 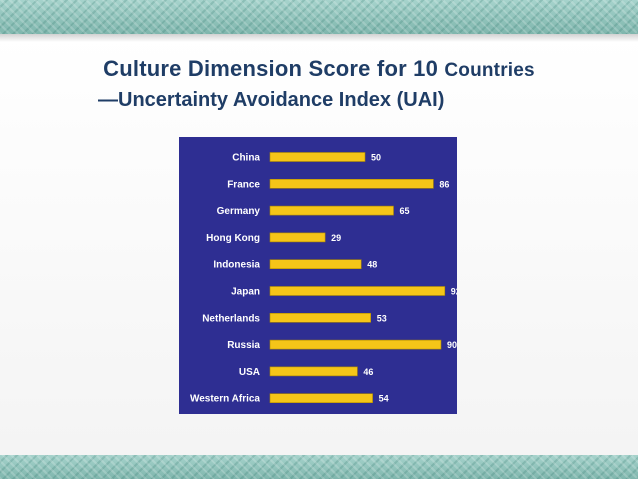 What do you see at coordinates (489, 70) in the screenshot?
I see `slide-title-main-small: Countries` at bounding box center [489, 70].